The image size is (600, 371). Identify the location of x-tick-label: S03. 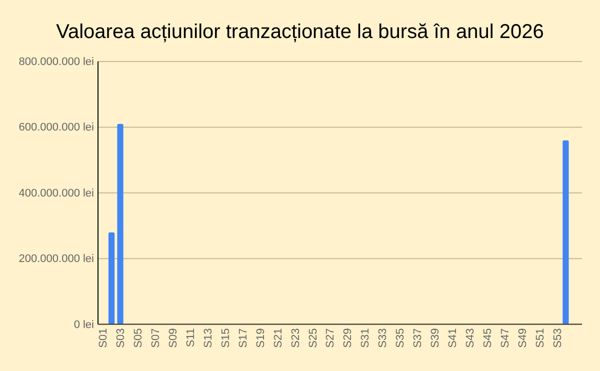
(121, 338).